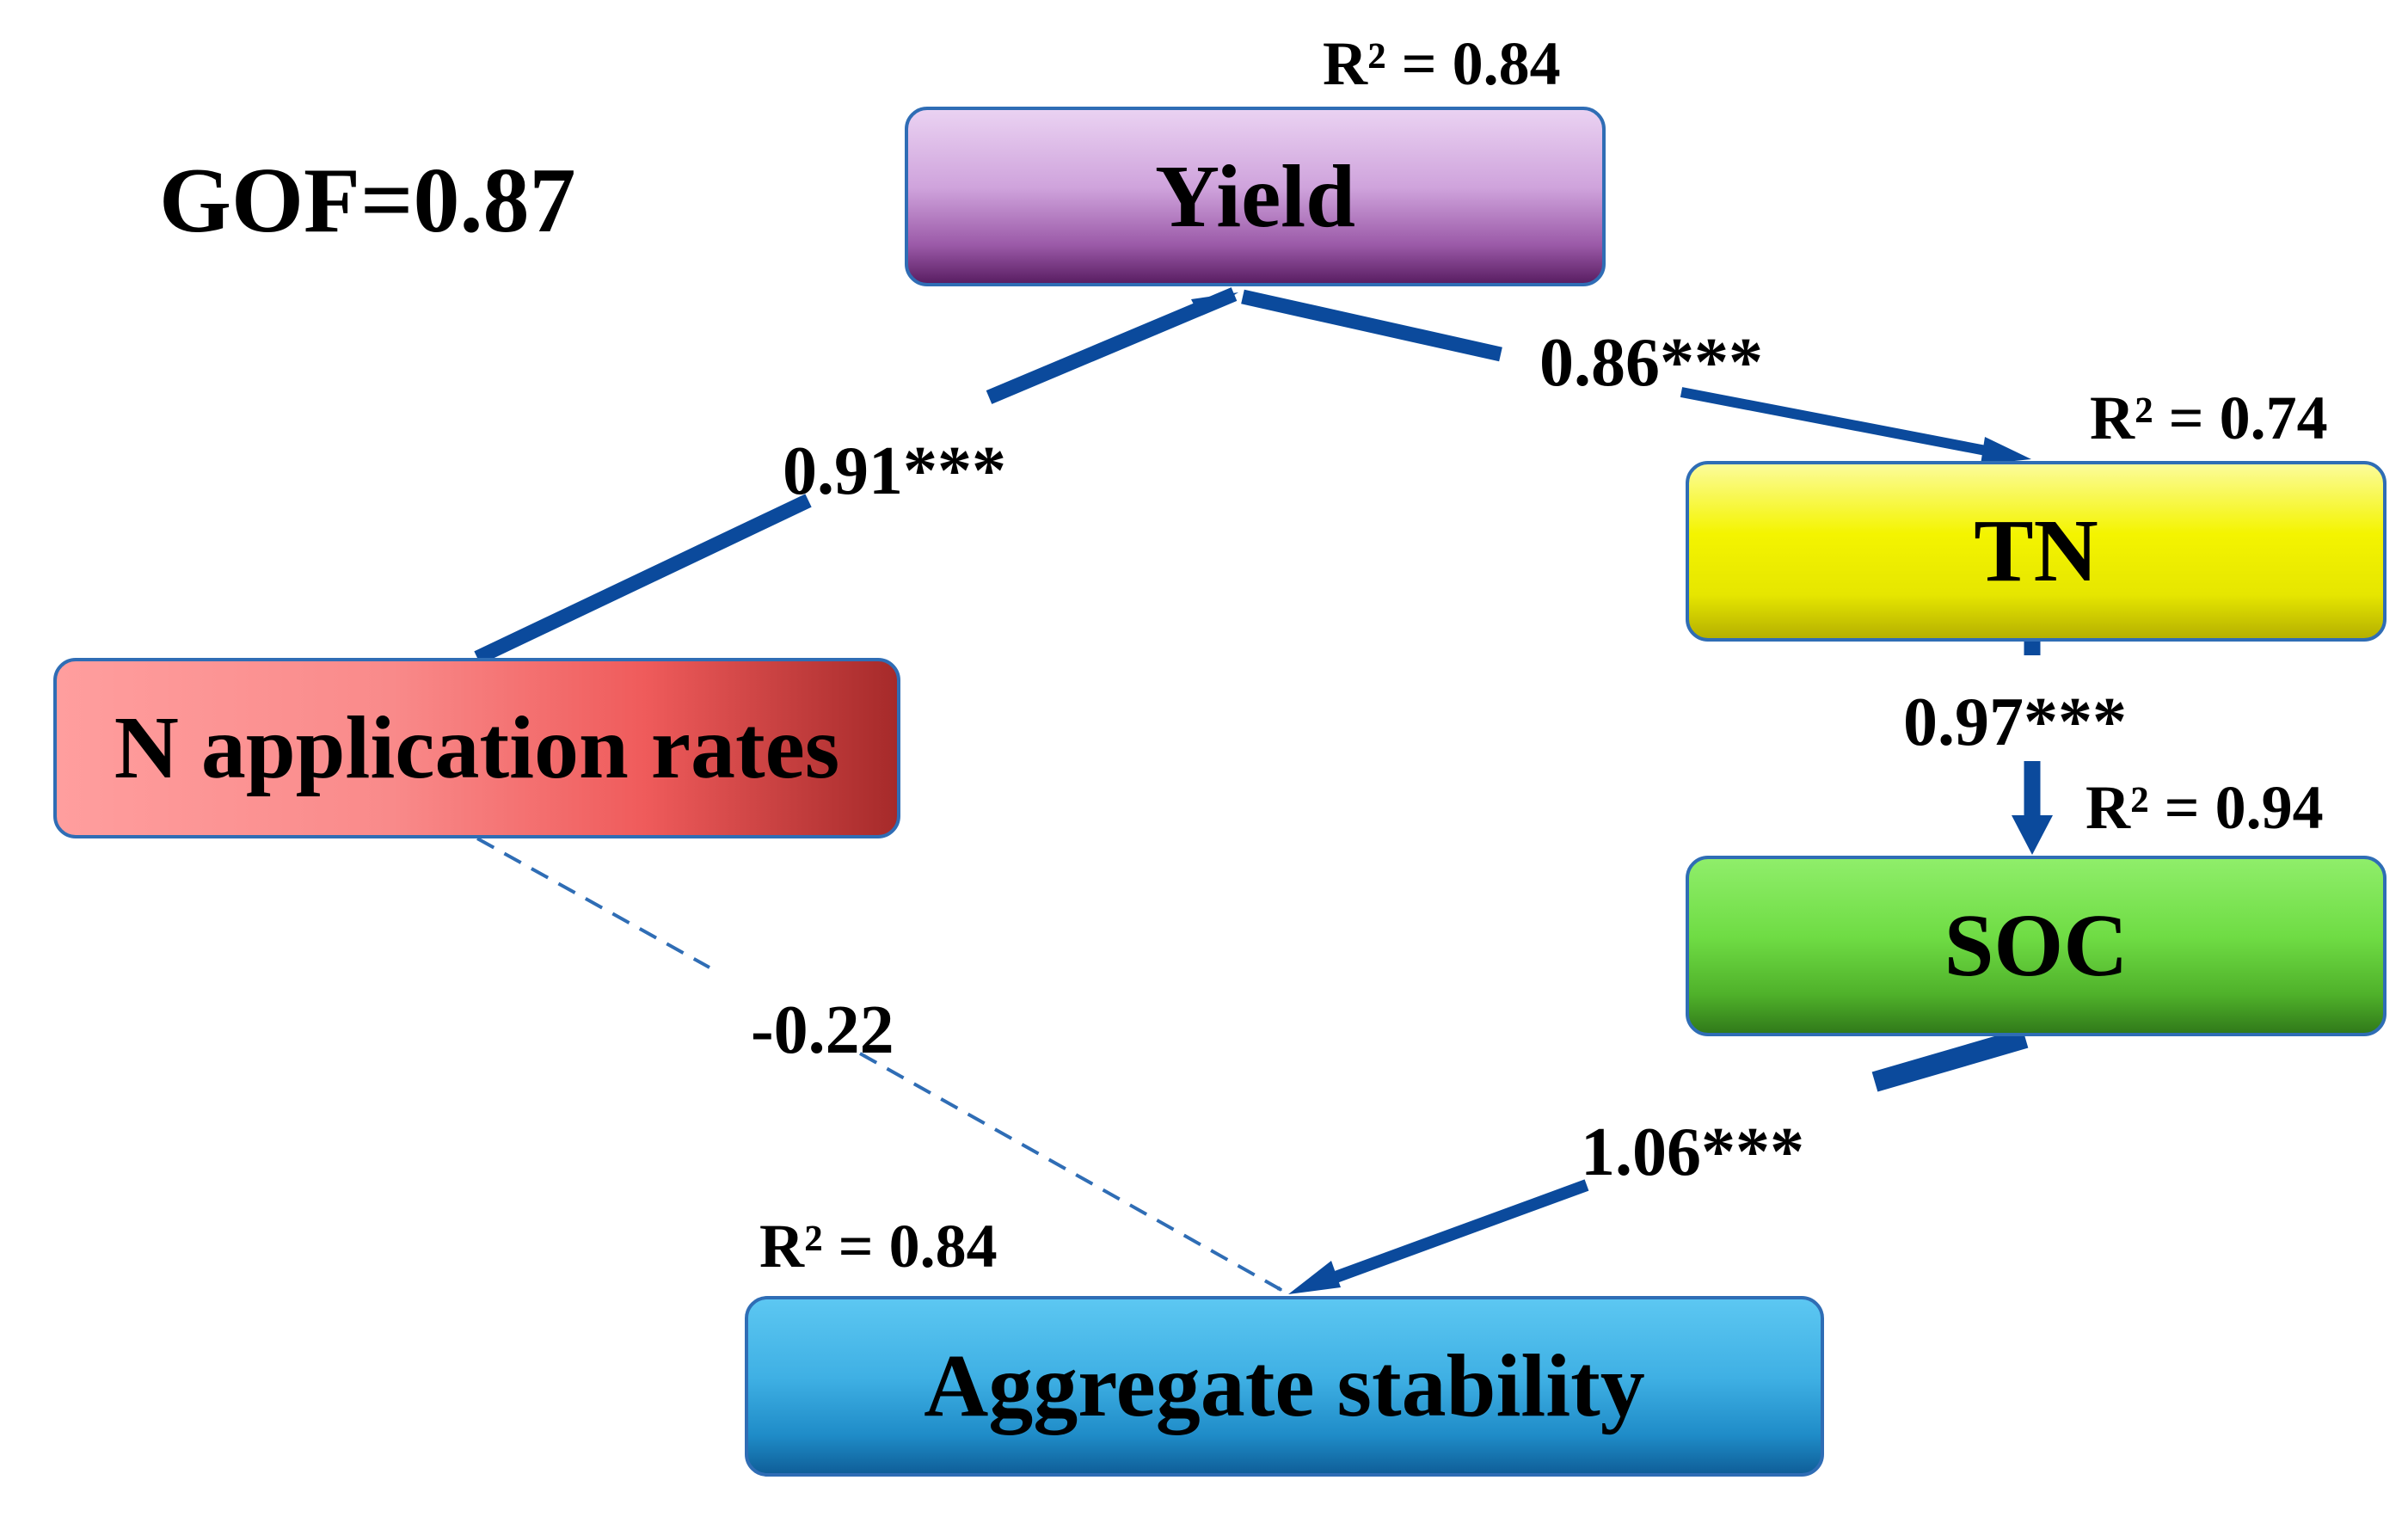 The width and height of the screenshot is (2408, 1517). I want to click on node-n-application-rates: N application rates, so click(476, 748).